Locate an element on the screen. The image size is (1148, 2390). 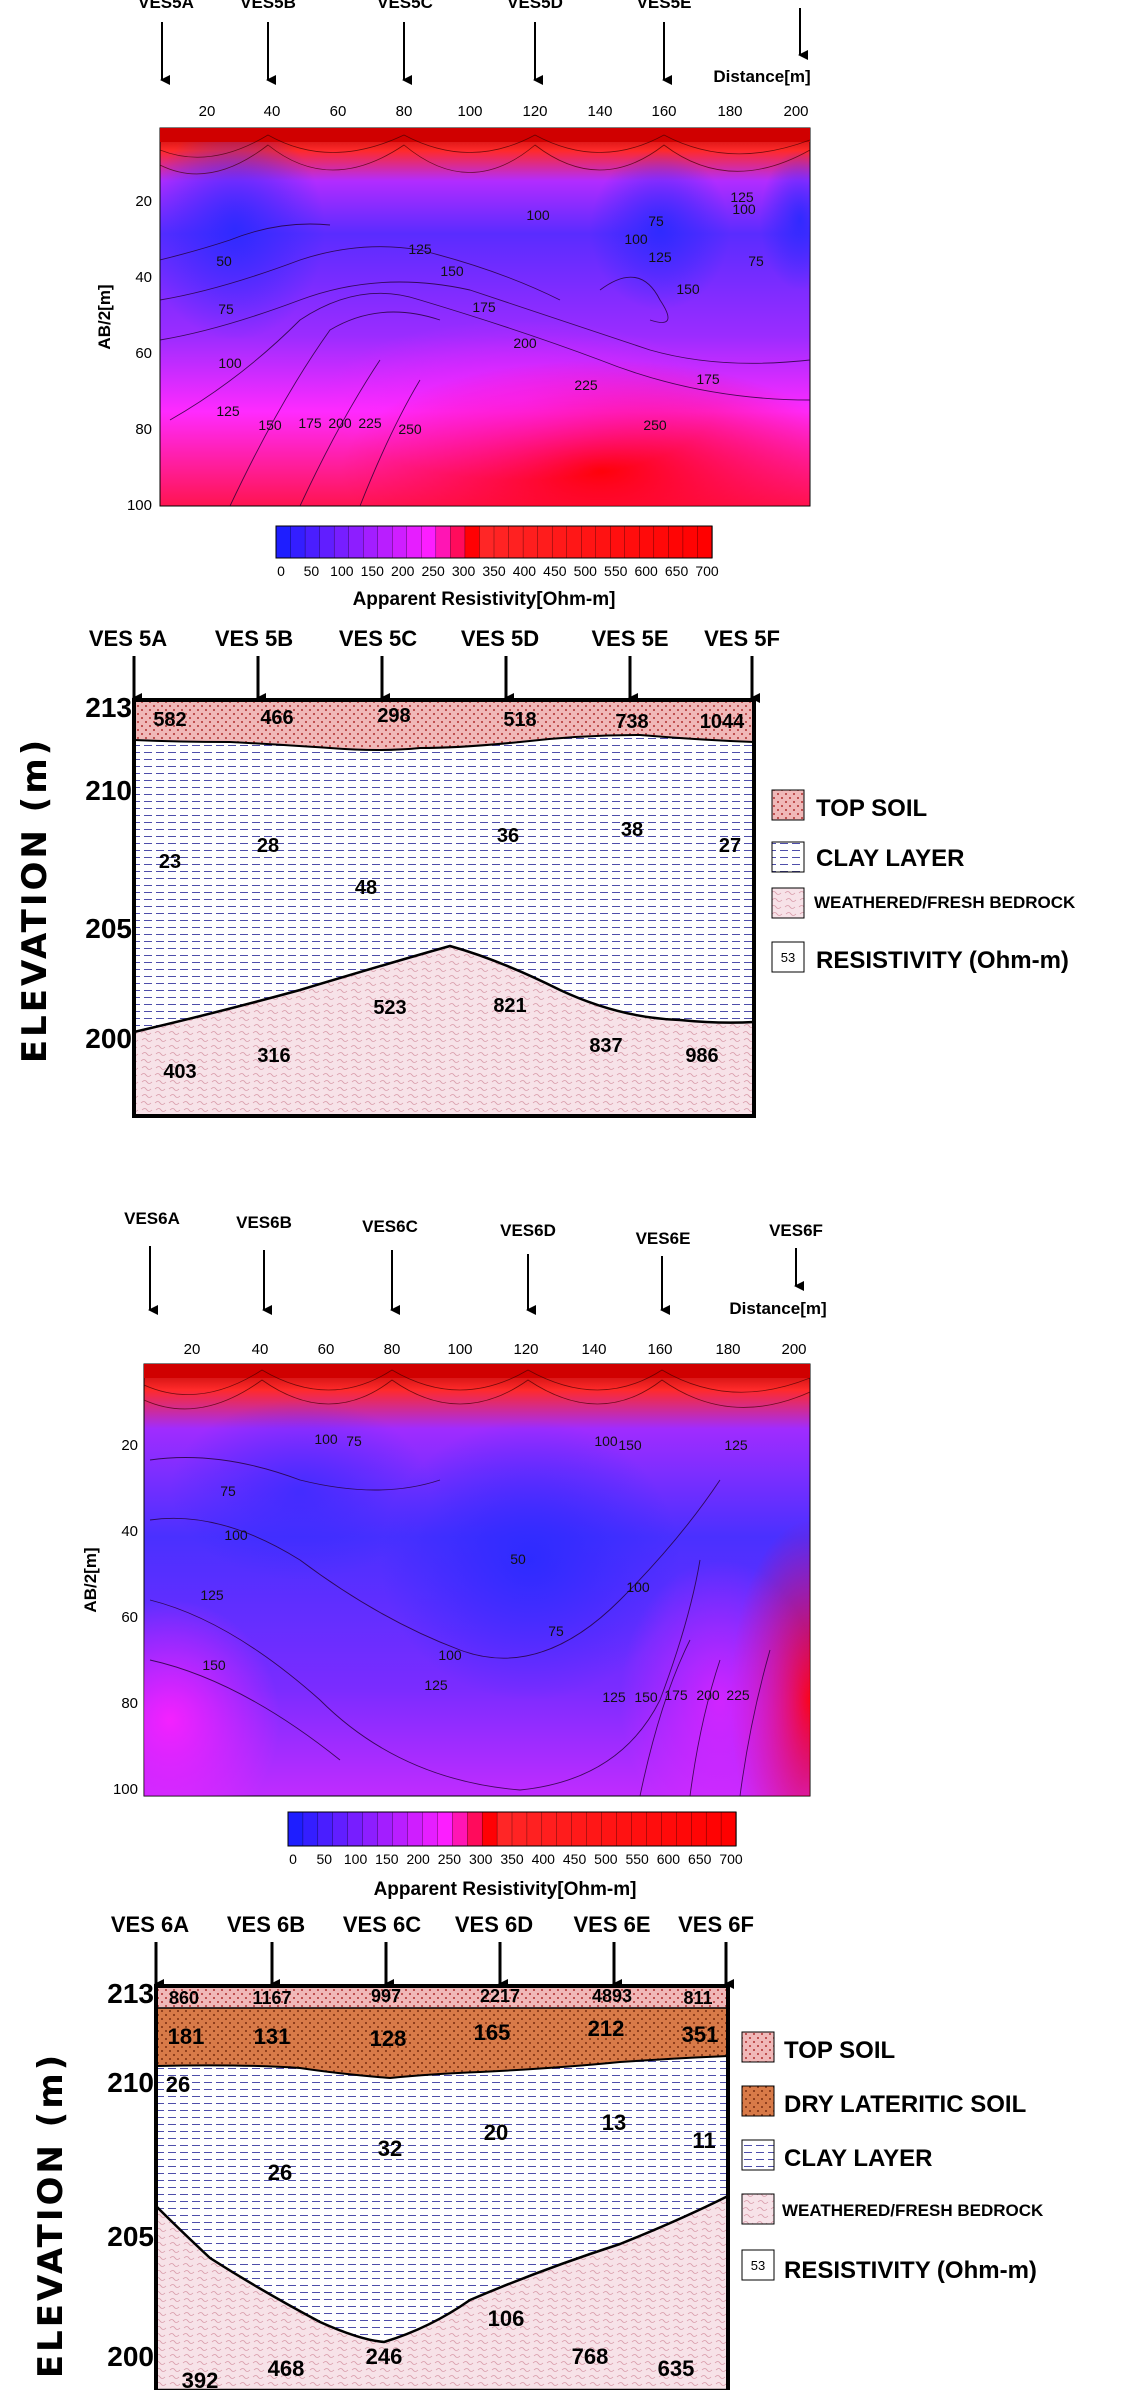
colorbar-frame is located at coordinates (512, 1829).